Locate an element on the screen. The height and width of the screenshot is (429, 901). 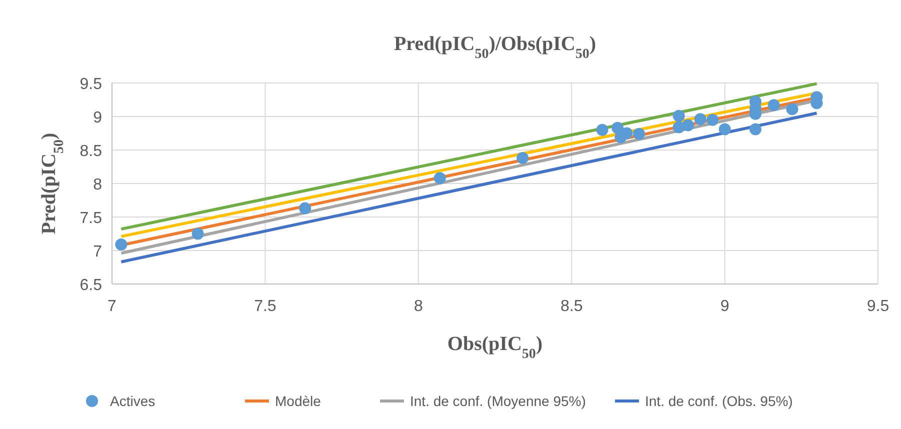
legend-label: Int. de conf. (Obs. 95%) is located at coordinates (719, 401).